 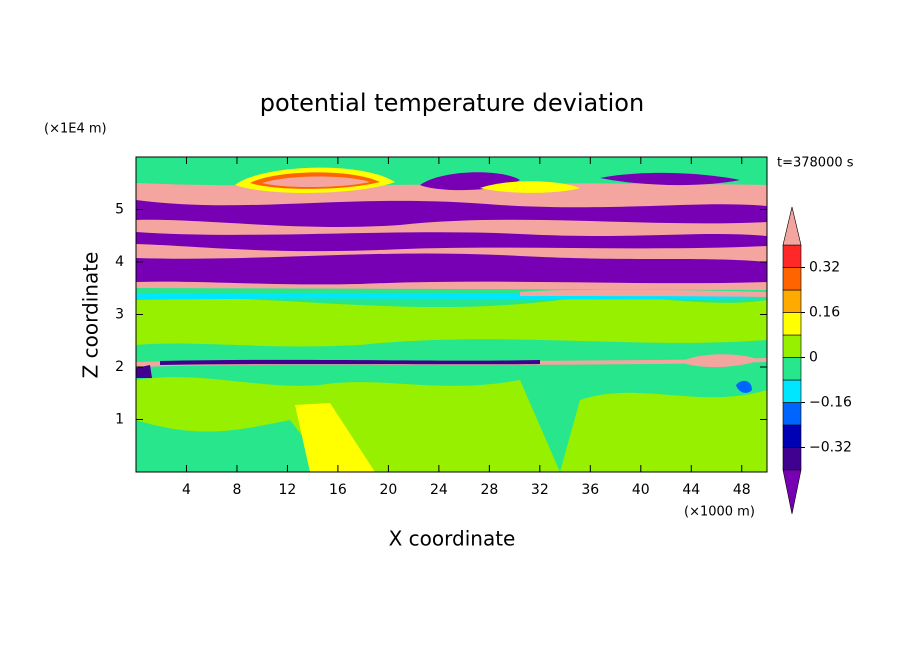 What do you see at coordinates (590, 490) in the screenshot?
I see `x-tick-label: 36` at bounding box center [590, 490].